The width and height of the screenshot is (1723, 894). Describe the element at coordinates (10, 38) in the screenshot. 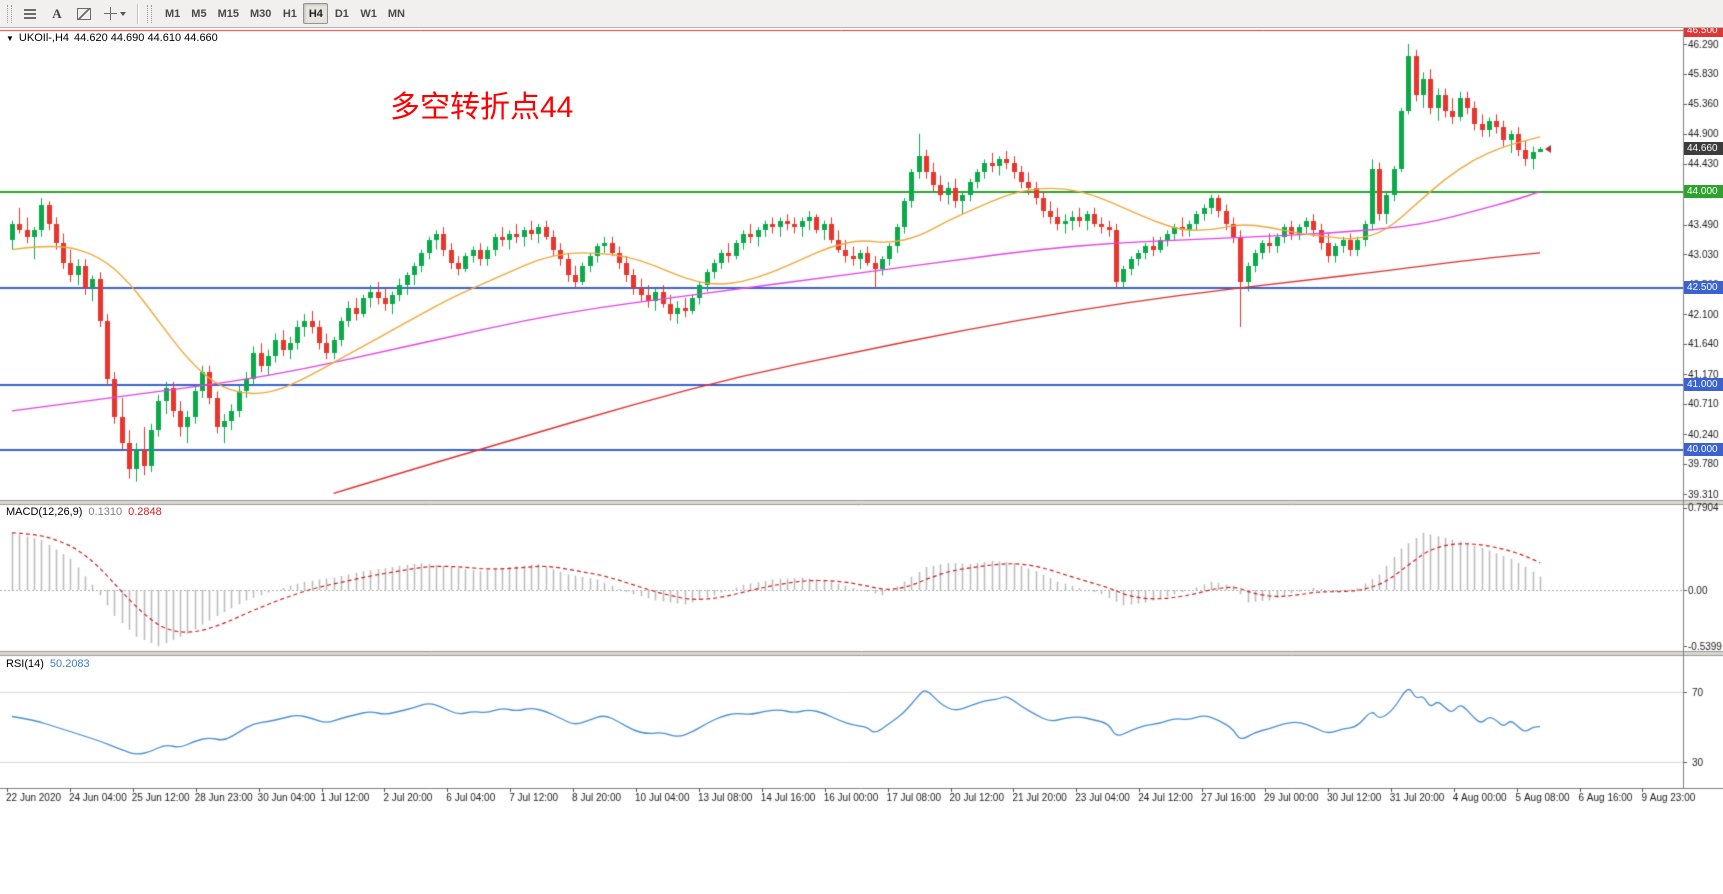

I see `symbol-dropdown-icon` at that location.